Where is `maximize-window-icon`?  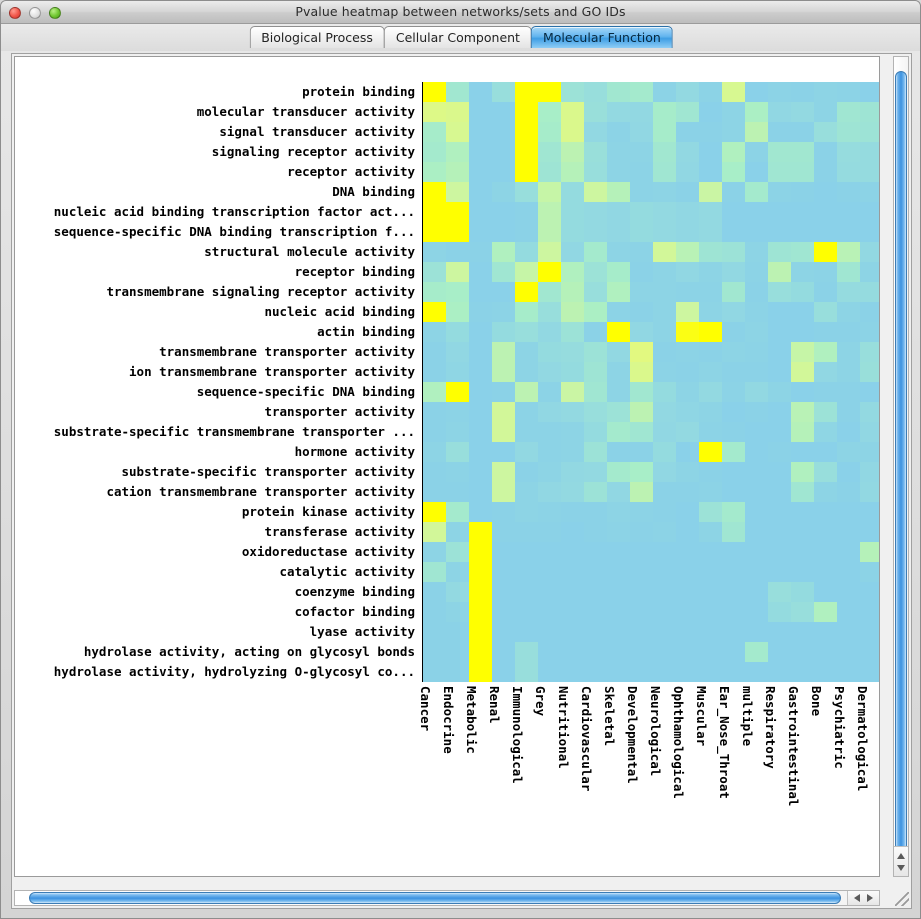
maximize-window-icon is located at coordinates (55, 13).